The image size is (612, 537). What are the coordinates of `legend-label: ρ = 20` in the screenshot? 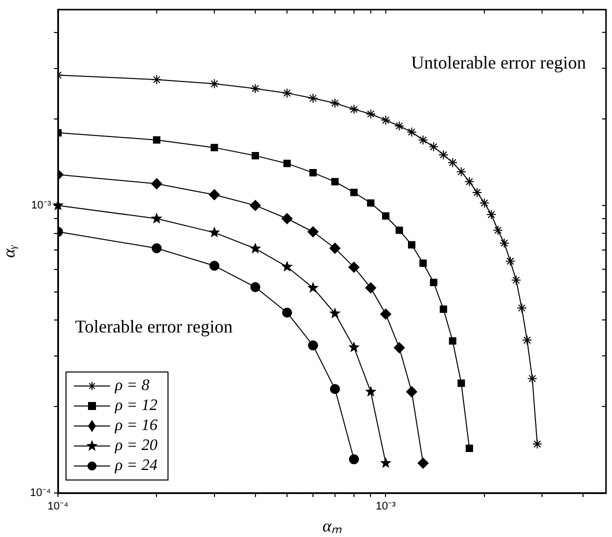 It's located at (136, 445).